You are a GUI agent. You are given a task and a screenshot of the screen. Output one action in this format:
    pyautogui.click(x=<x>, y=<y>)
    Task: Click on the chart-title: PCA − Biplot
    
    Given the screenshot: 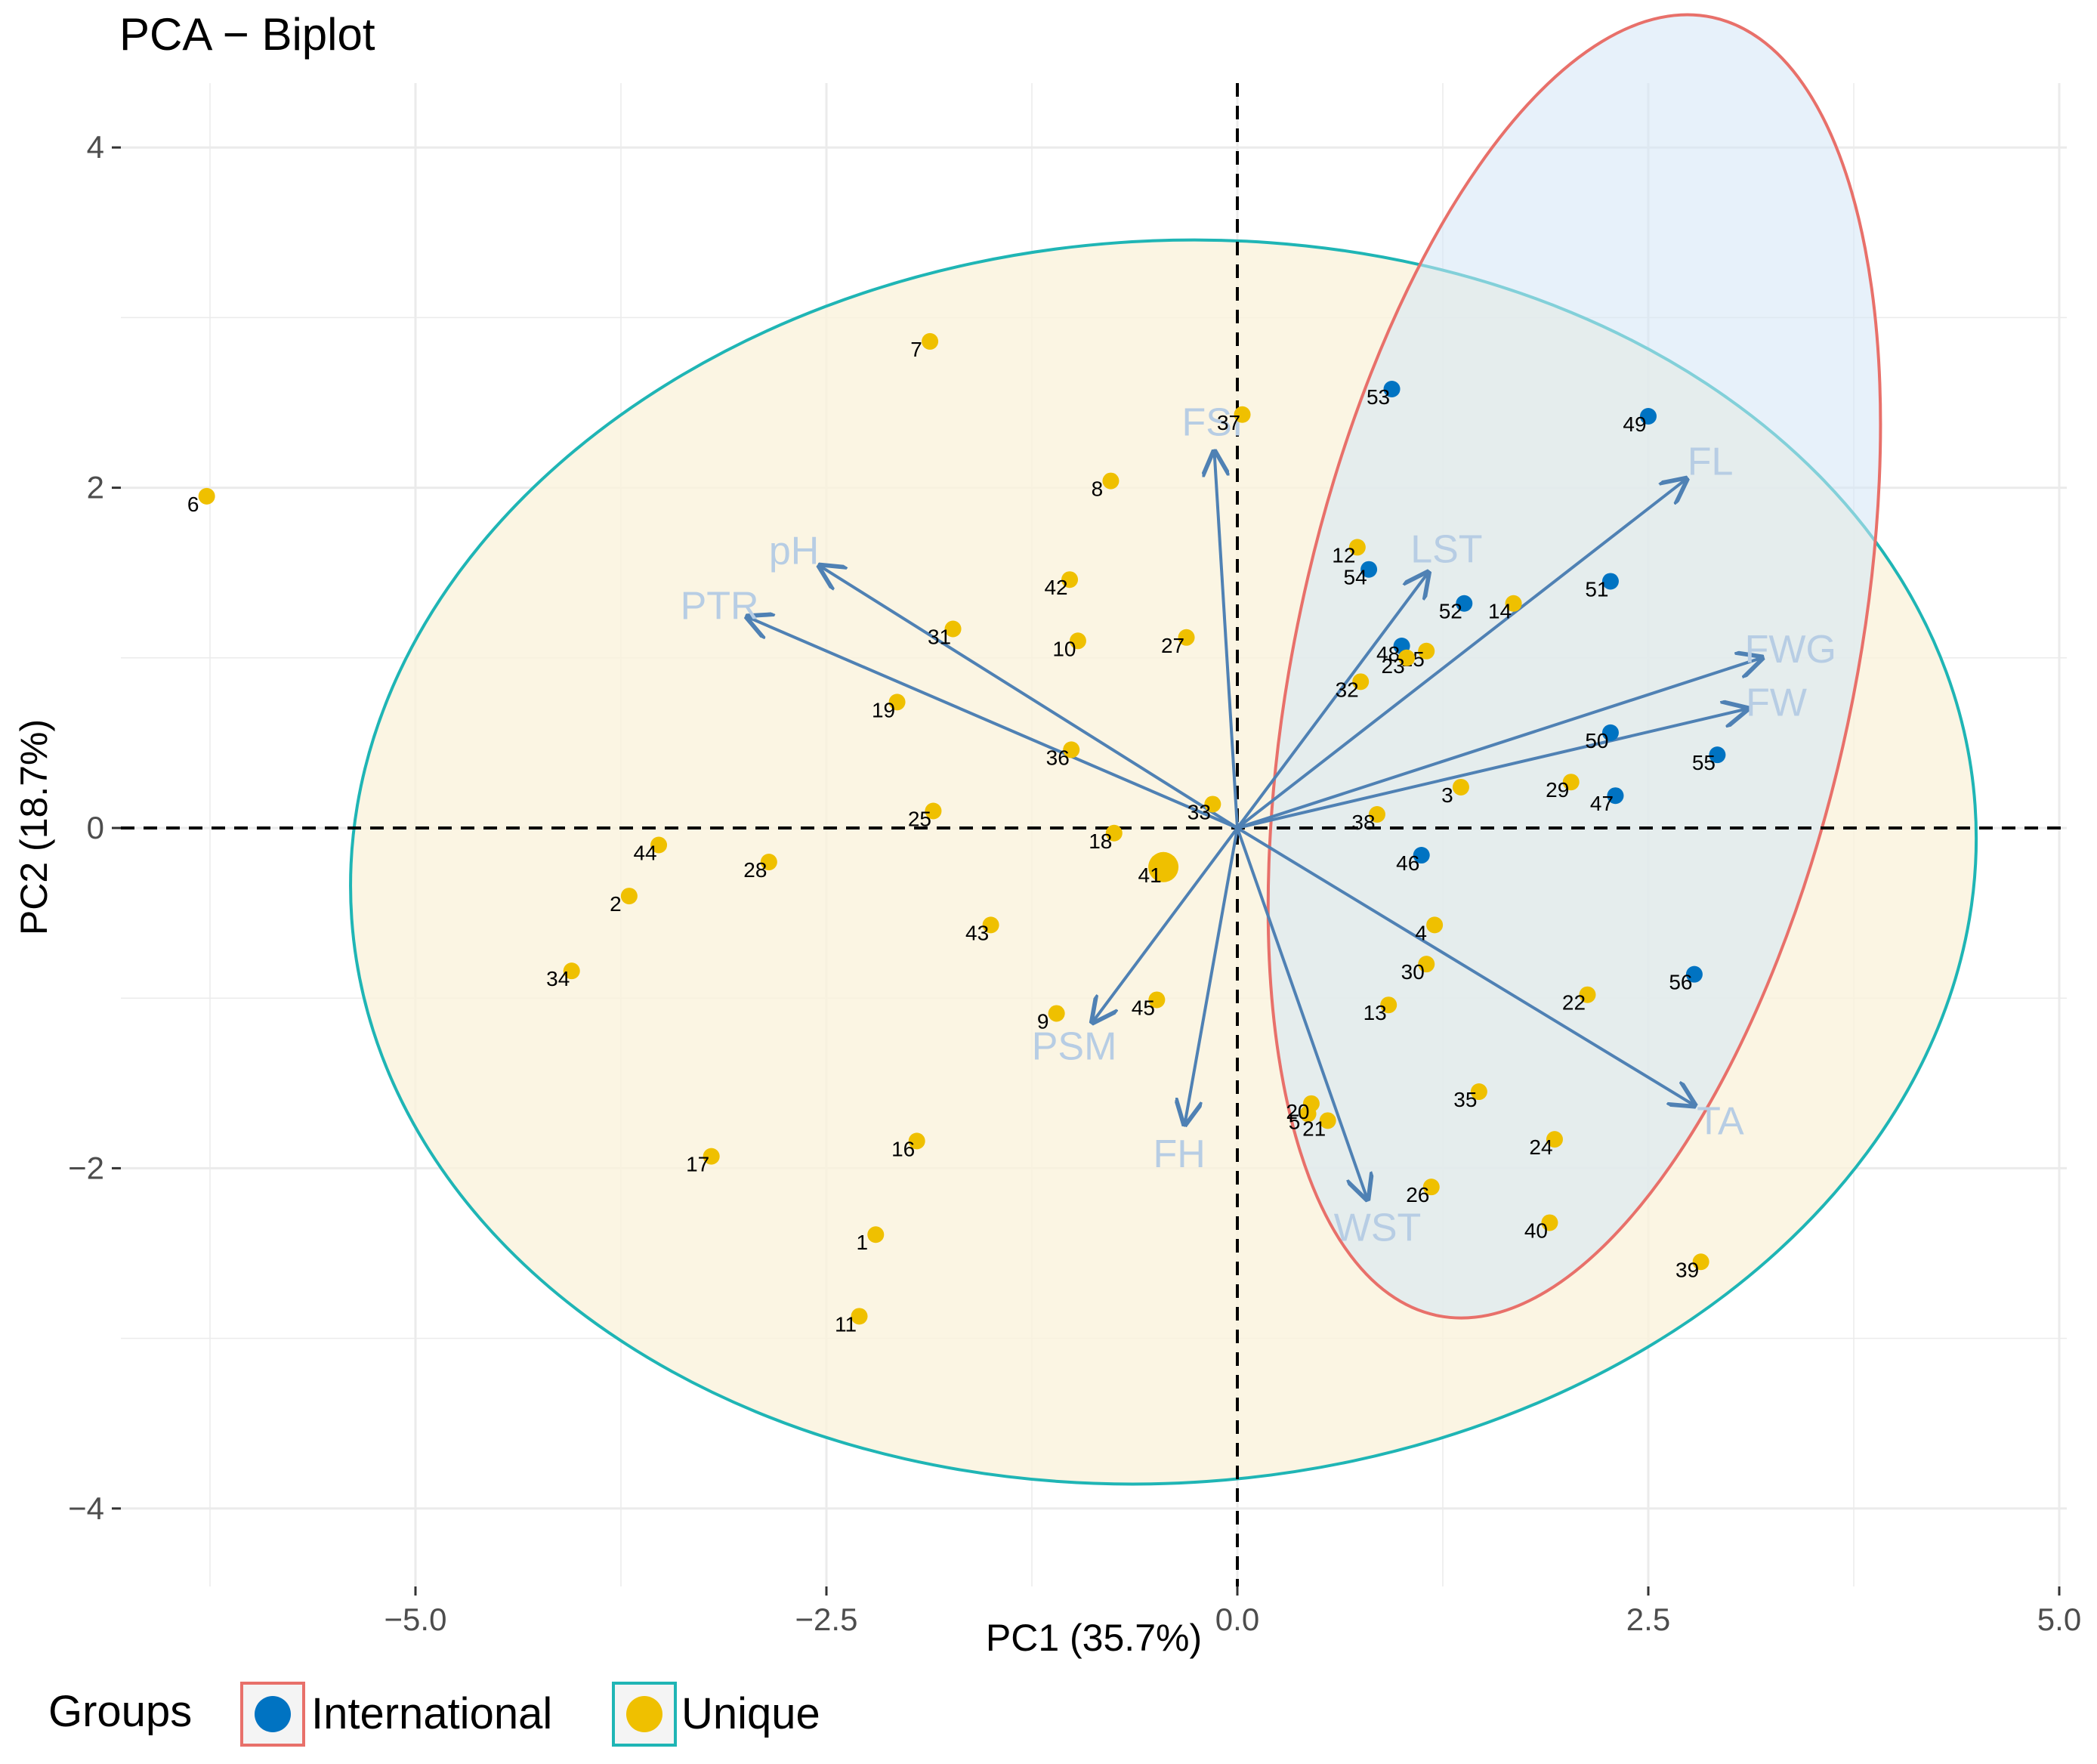 What is the action you would take?
    pyautogui.click(x=247, y=34)
    